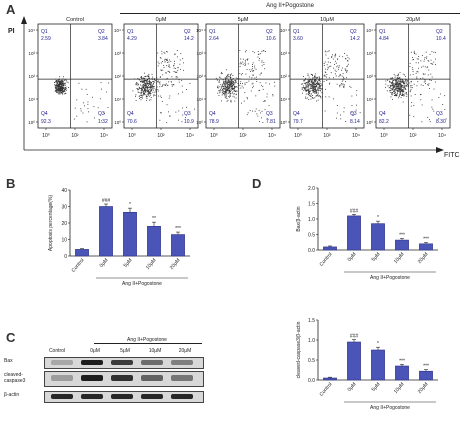 The image size is (474, 434). Describe the element at coordinates (441, 39) in the screenshot. I see `quadrant-value-q2: 10.4` at that location.